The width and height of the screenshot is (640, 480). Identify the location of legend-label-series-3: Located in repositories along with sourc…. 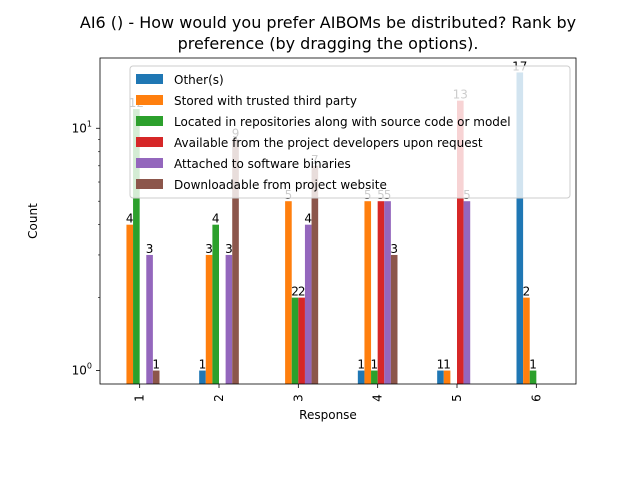
(342, 122).